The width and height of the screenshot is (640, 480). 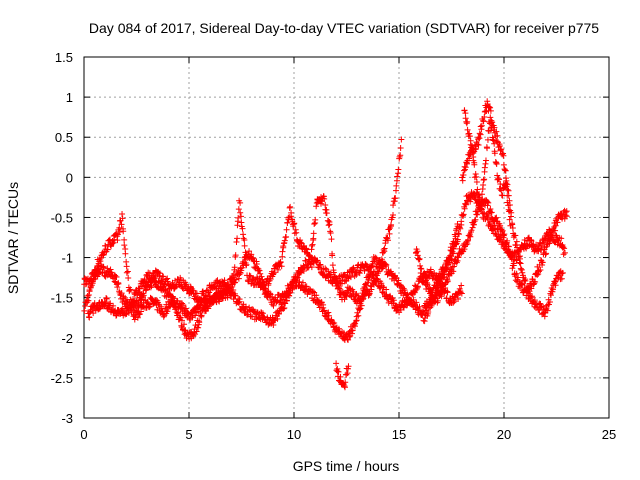 I want to click on x-tick-label: 10, so click(x=294, y=434).